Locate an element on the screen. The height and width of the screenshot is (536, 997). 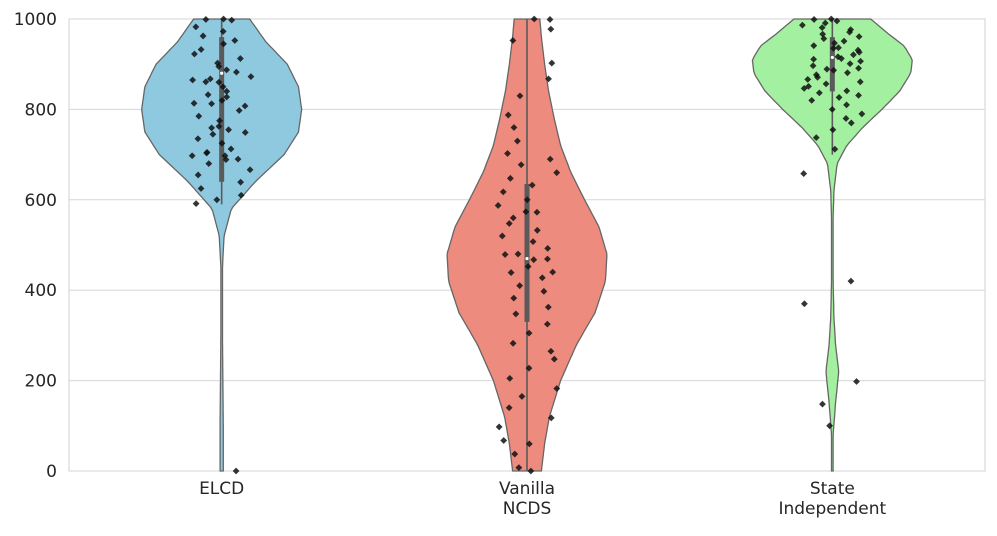
y-tick-label: 0 is located at coordinates (51, 472).